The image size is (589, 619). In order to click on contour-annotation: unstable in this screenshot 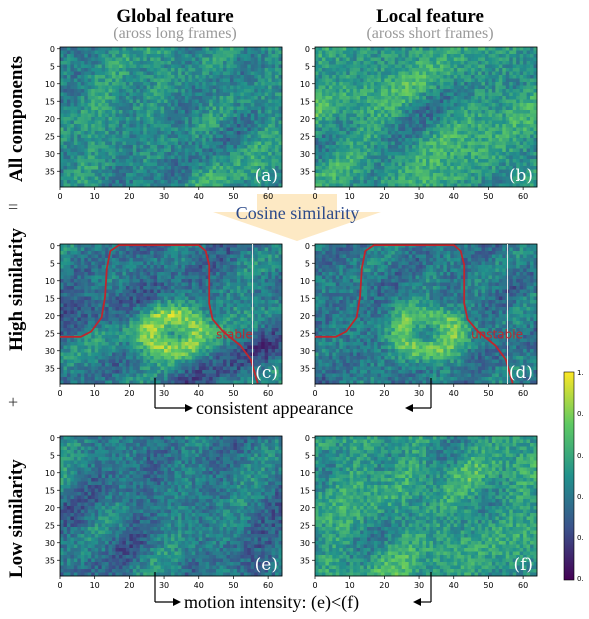, I will do `click(497, 335)`.